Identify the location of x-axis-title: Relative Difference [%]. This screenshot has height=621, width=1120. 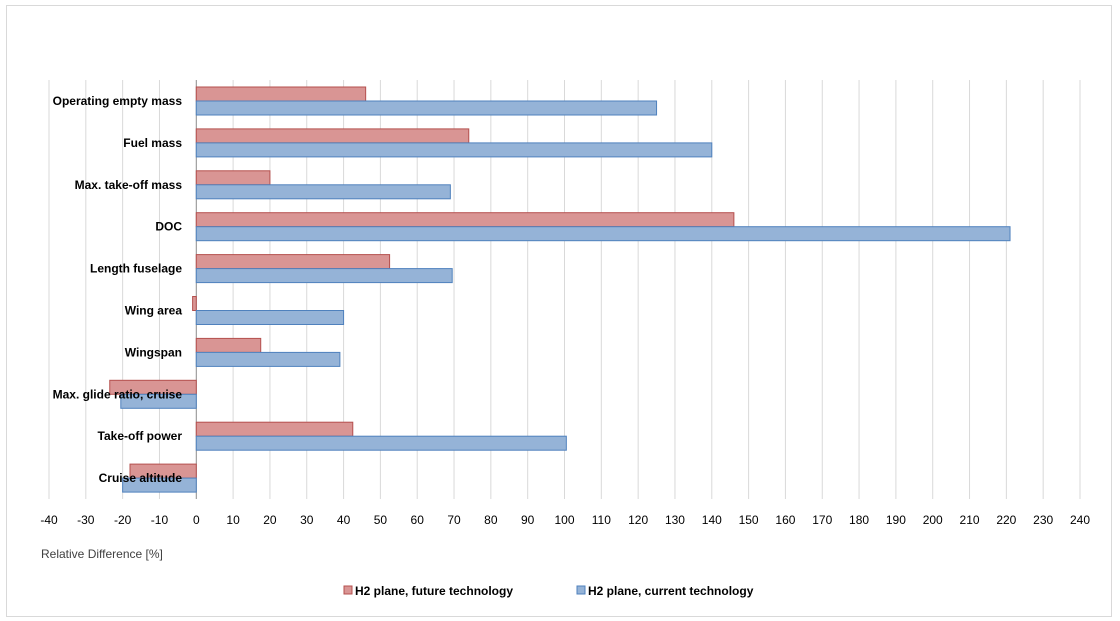
(102, 554).